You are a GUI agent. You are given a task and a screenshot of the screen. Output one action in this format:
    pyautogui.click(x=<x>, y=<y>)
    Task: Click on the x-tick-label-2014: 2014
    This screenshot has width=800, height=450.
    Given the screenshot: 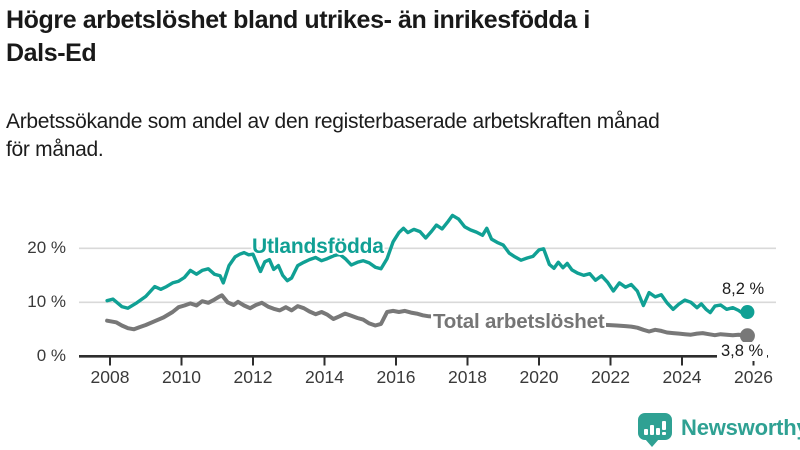 What is the action you would take?
    pyautogui.click(x=324, y=377)
    